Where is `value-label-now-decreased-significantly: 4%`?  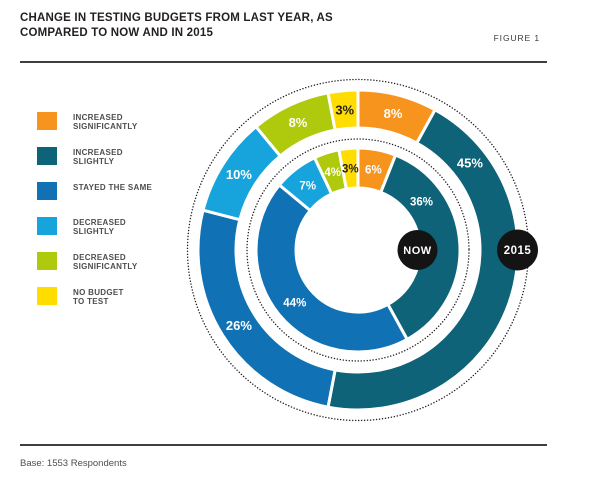 value-label-now-decreased-significantly: 4% is located at coordinates (332, 173).